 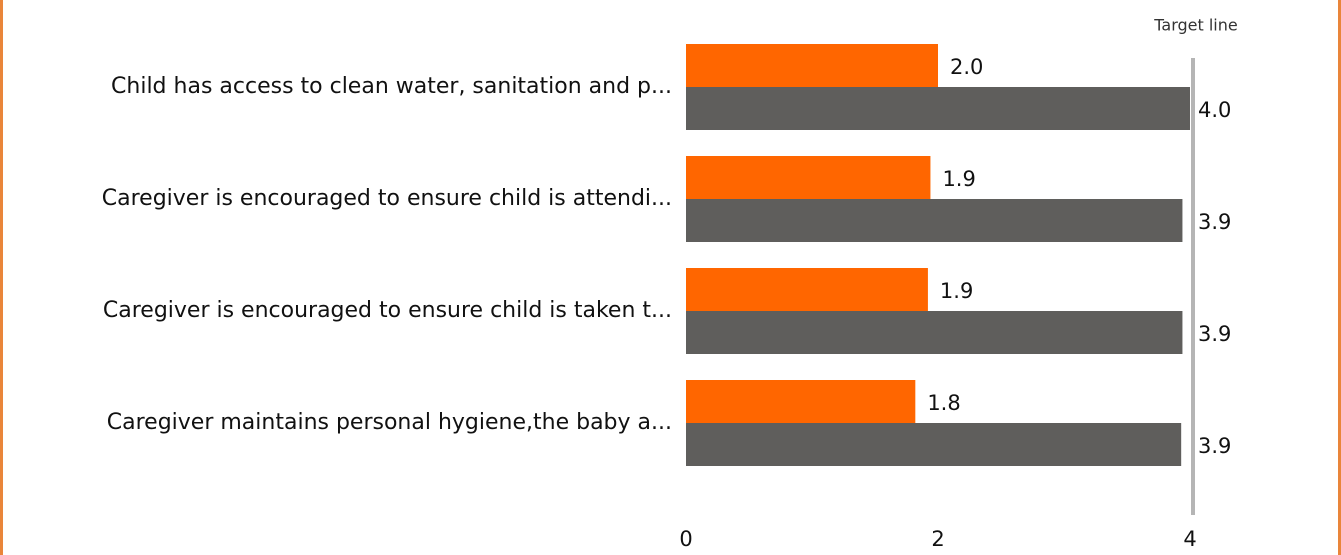 What do you see at coordinates (1195, 25) in the screenshot?
I see `target-label: Target line` at bounding box center [1195, 25].